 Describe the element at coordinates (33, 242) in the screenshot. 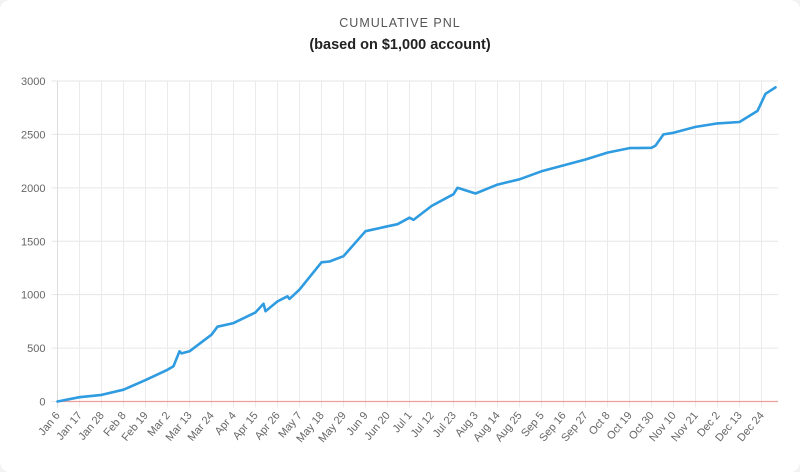

I see `y-tick-label: 1500` at that location.